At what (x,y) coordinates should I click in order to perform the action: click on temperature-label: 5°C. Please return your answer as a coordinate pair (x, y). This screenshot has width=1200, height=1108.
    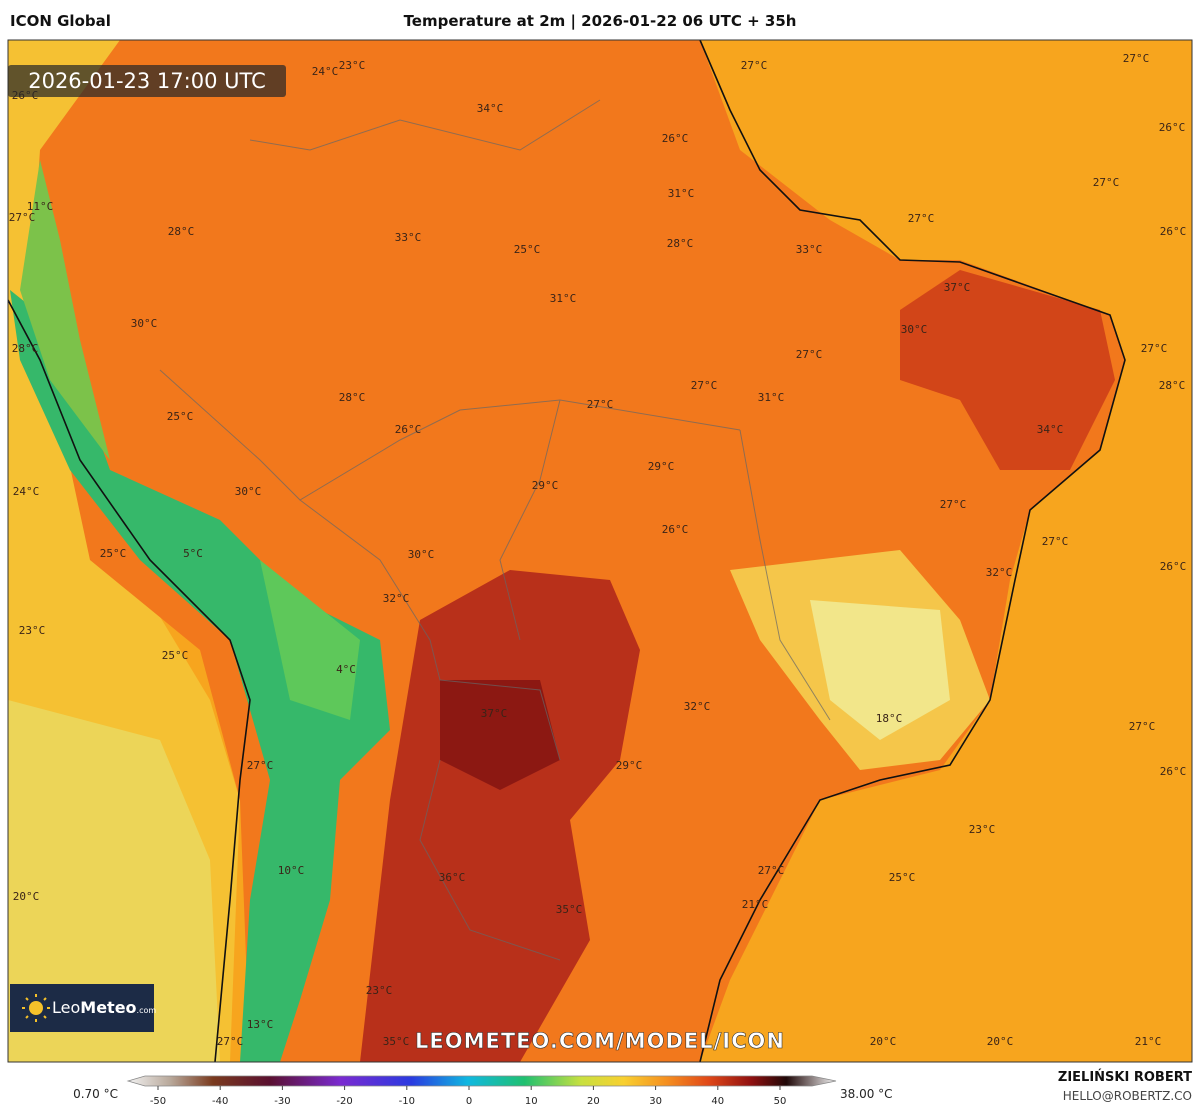
    Looking at the image, I should click on (193, 553).